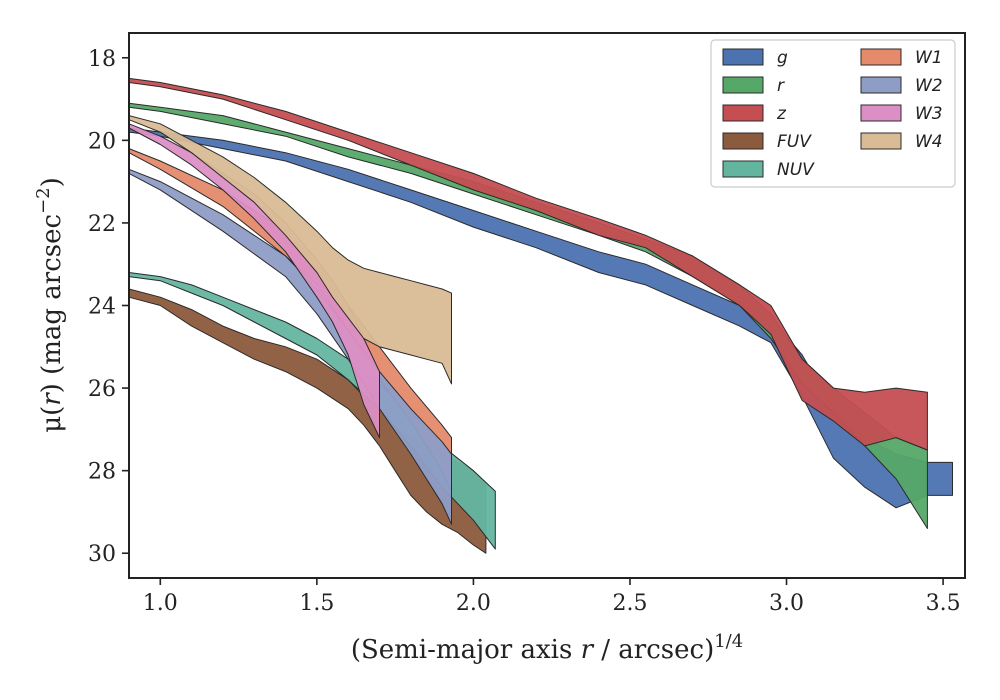 The width and height of the screenshot is (1000, 700). Describe the element at coordinates (102, 307) in the screenshot. I see `y-tick-label: 24` at that location.